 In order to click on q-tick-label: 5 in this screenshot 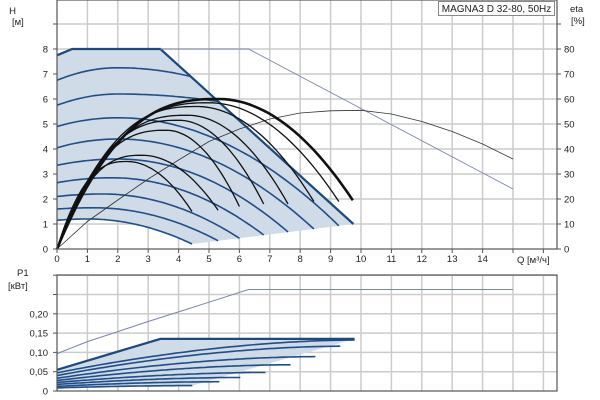, I will do `click(208, 259)`.